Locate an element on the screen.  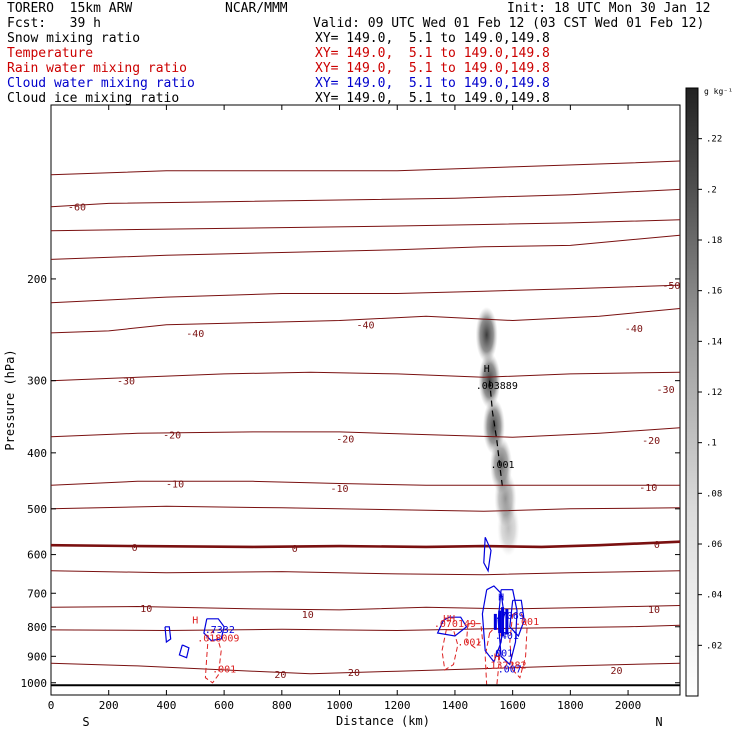
field-name-cloud-ice: Cloud ice mixing ratio is located at coordinates (93, 98).